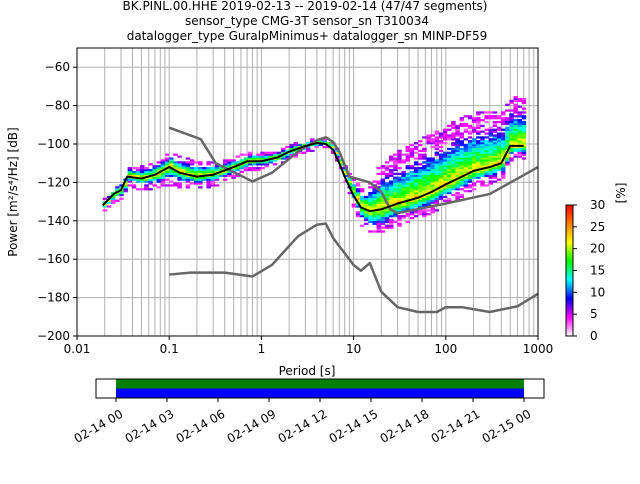 The image size is (640, 484). Describe the element at coordinates (312, 177) in the screenshot. I see `series-mean-line` at that location.